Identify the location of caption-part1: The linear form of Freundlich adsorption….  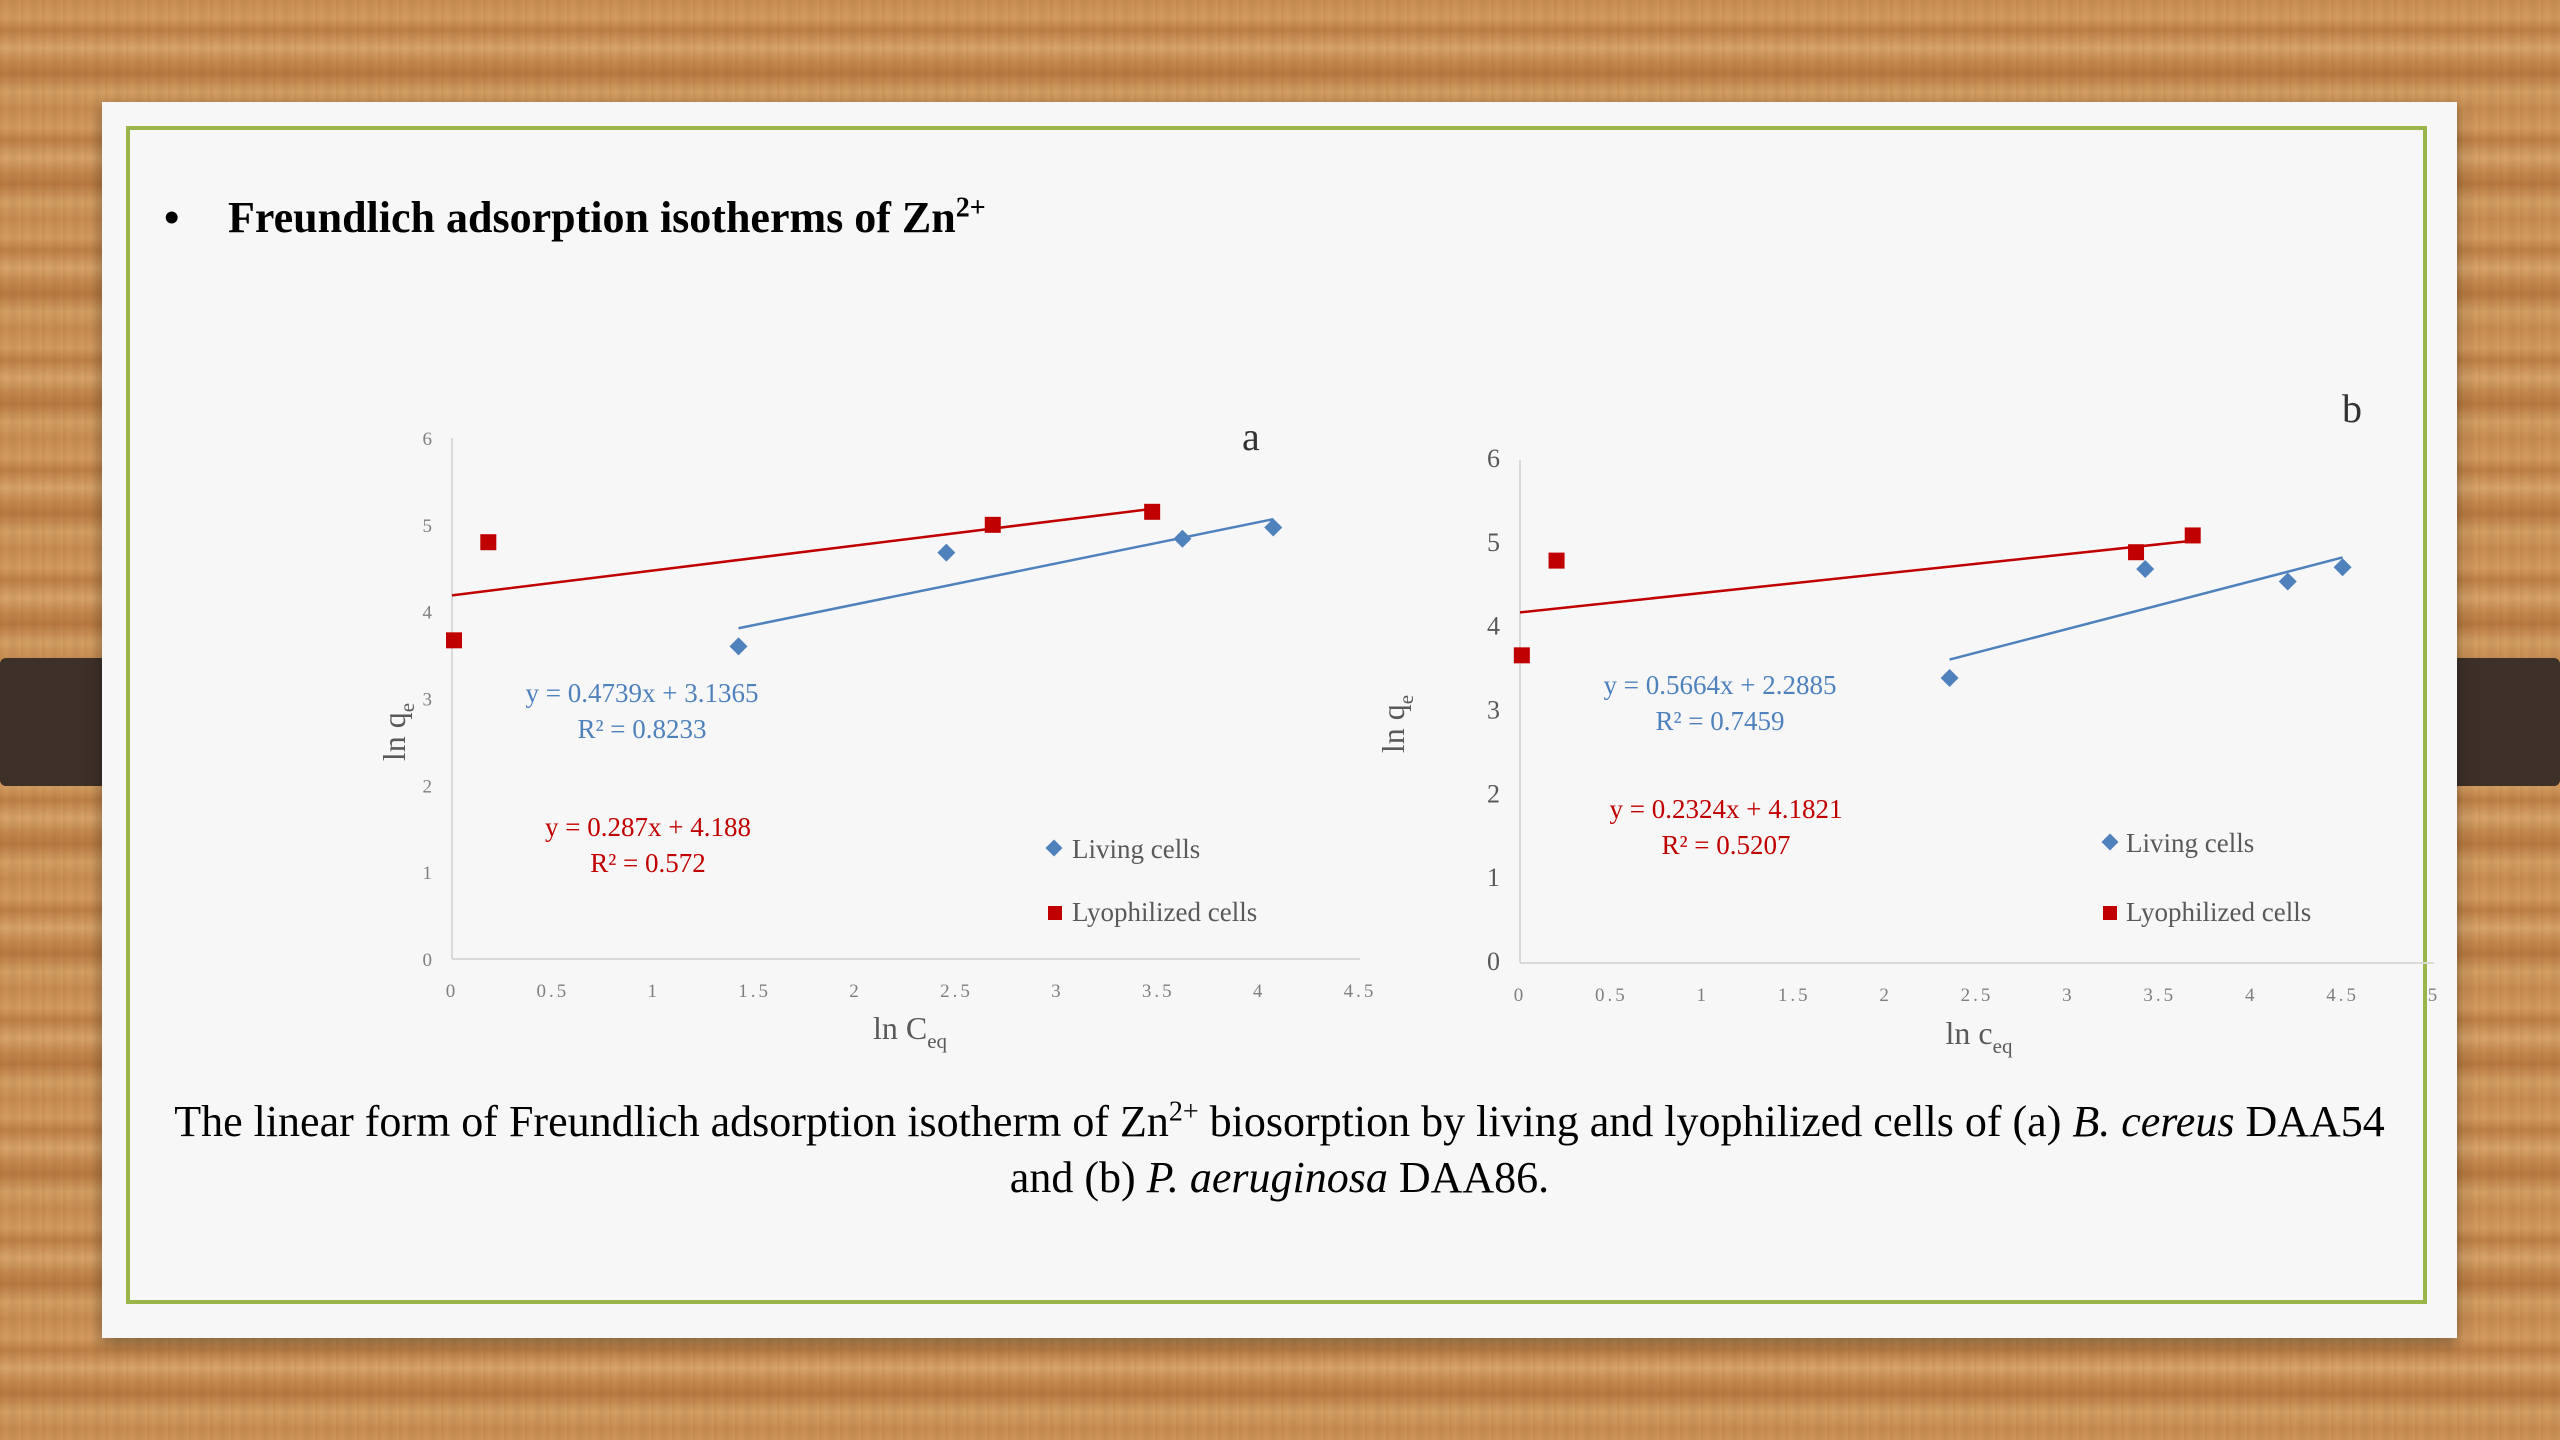
(671, 1121).